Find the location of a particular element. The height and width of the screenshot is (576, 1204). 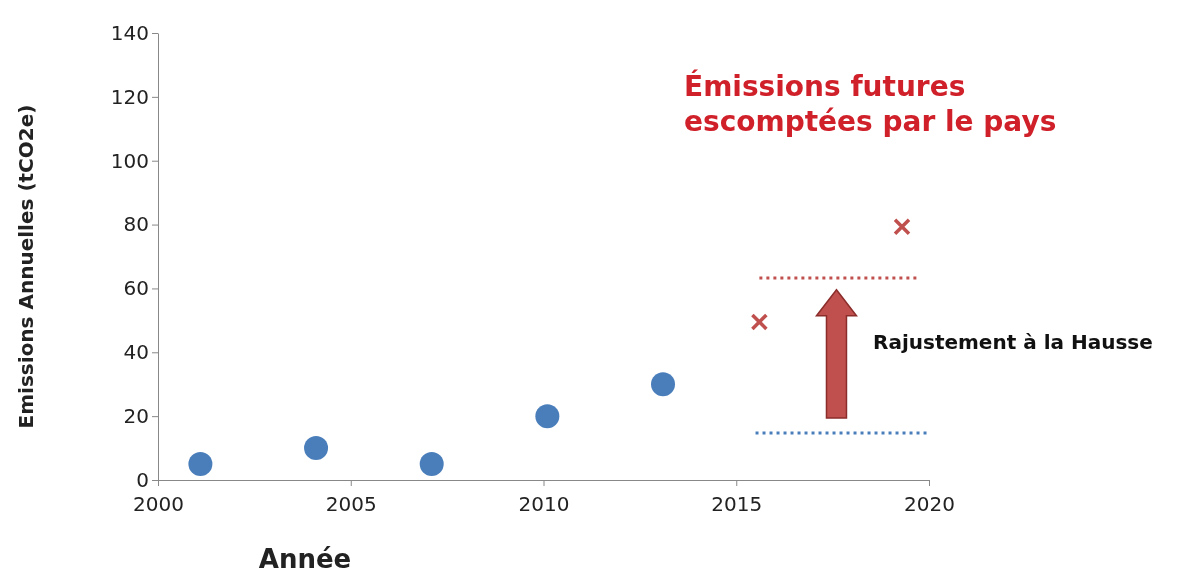

y-axis-title: Emissions Annuelles (tCO2e) is located at coordinates (26, 266).